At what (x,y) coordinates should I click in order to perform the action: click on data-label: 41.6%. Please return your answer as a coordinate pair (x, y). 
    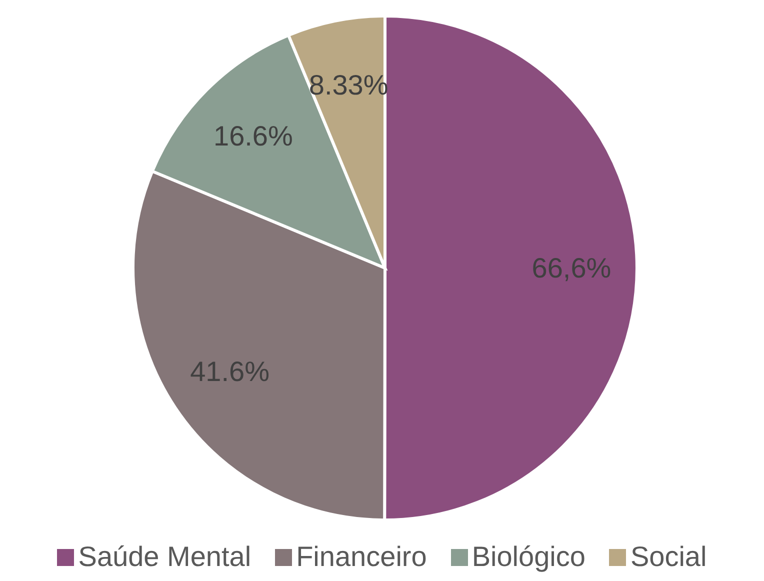
    Looking at the image, I should click on (230, 371).